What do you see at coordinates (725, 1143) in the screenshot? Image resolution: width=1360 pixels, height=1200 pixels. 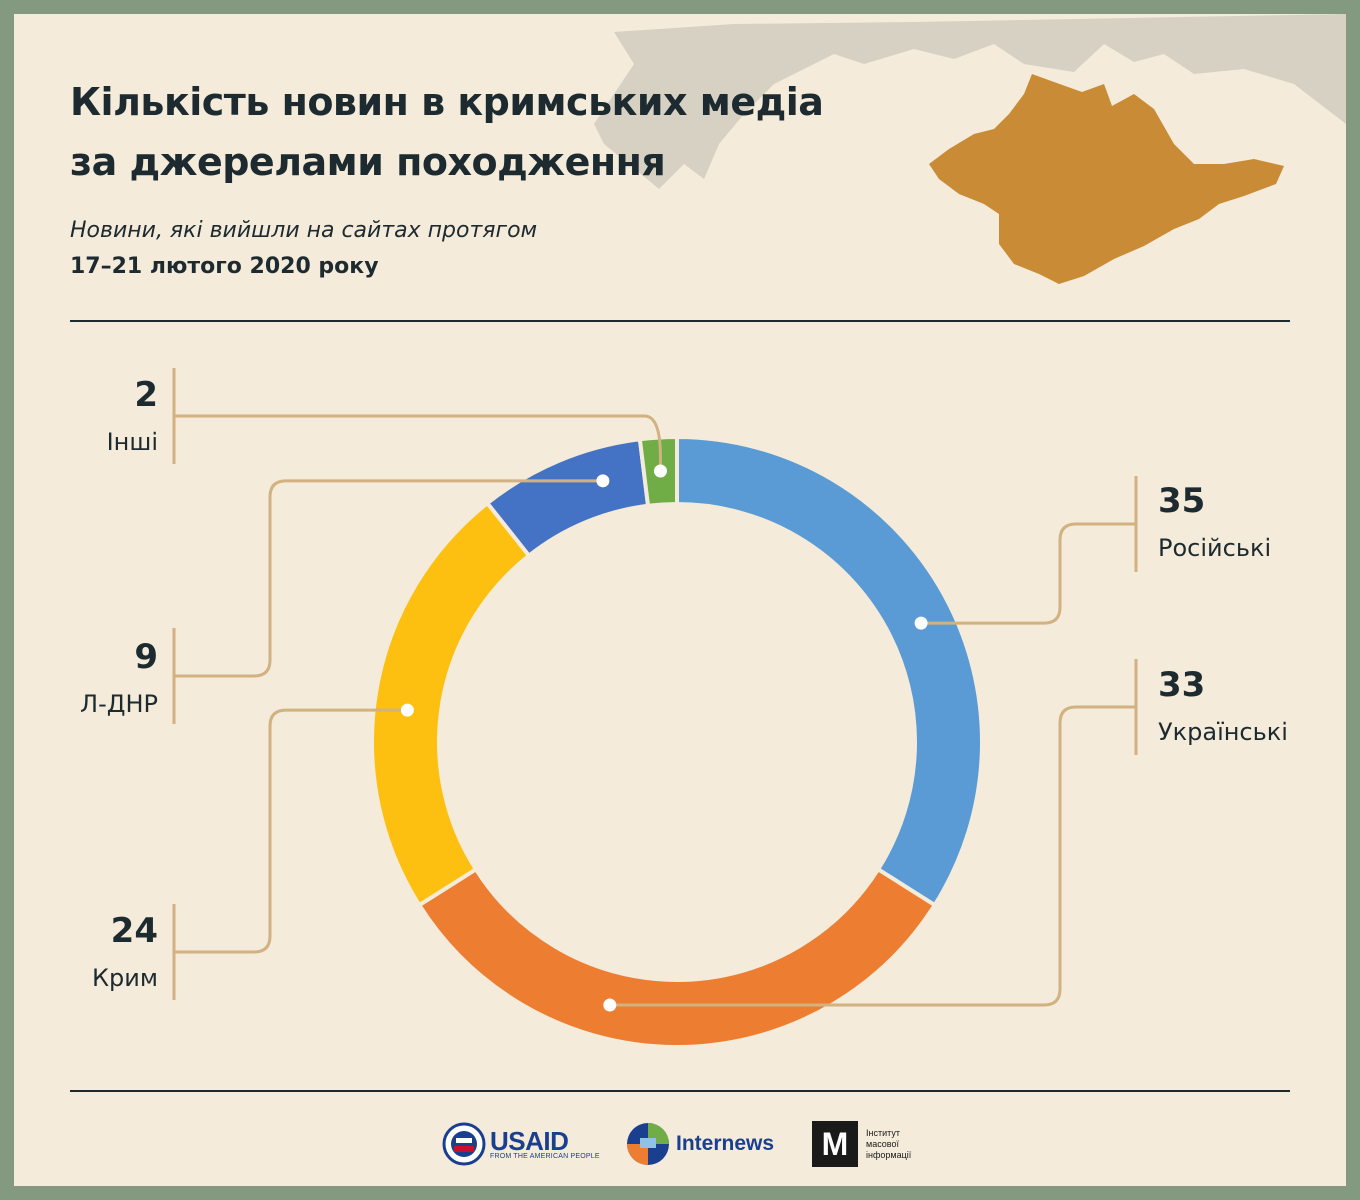 I see `internews-wordmark: Internews` at bounding box center [725, 1143].